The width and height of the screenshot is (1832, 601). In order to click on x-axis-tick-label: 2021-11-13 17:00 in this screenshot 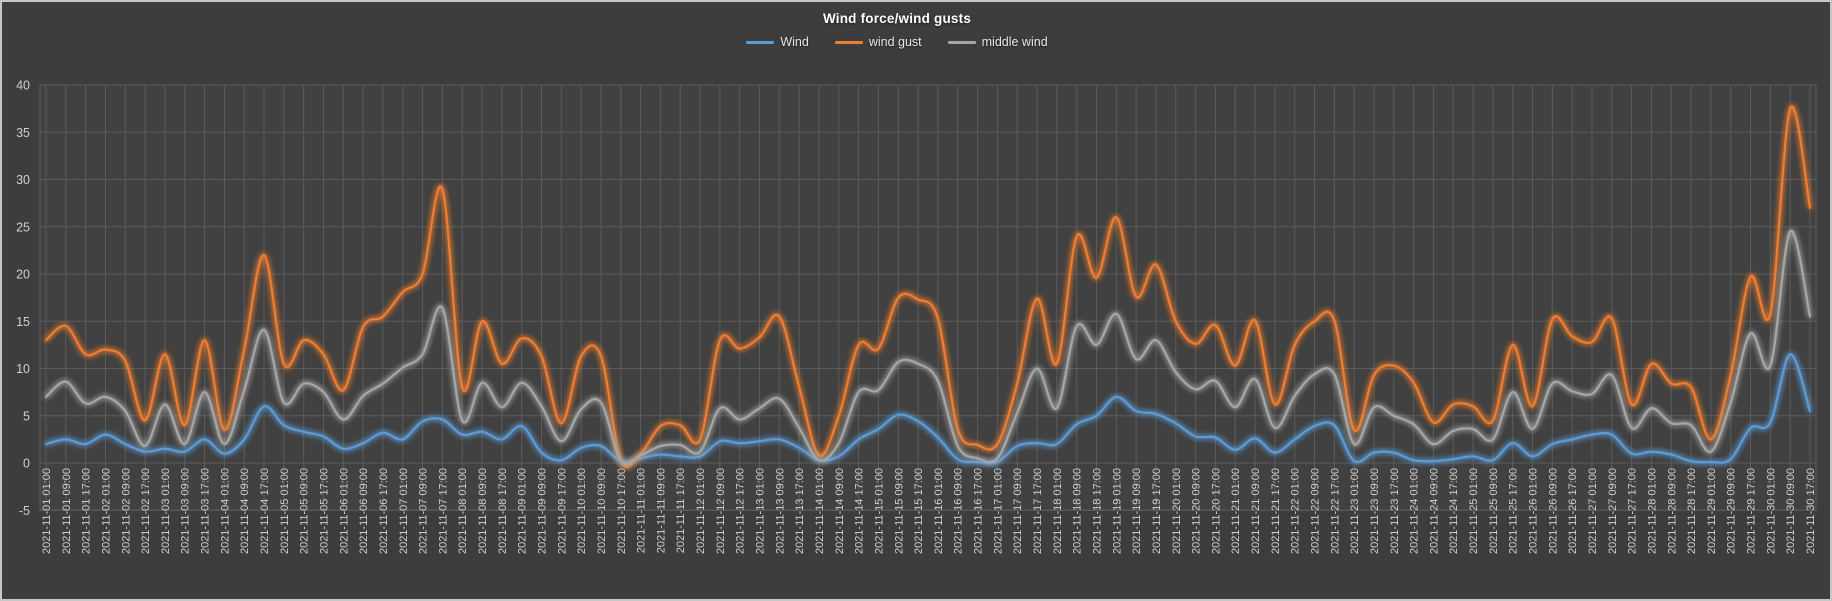, I will do `click(800, 511)`.